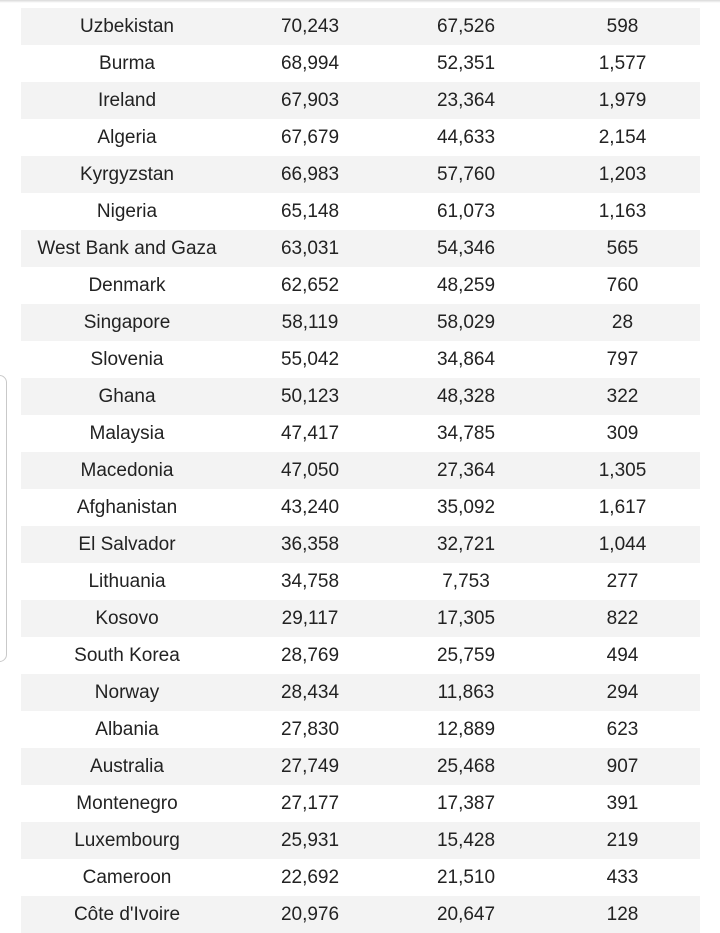  I want to click on country-cell: Singapore, so click(127, 322).